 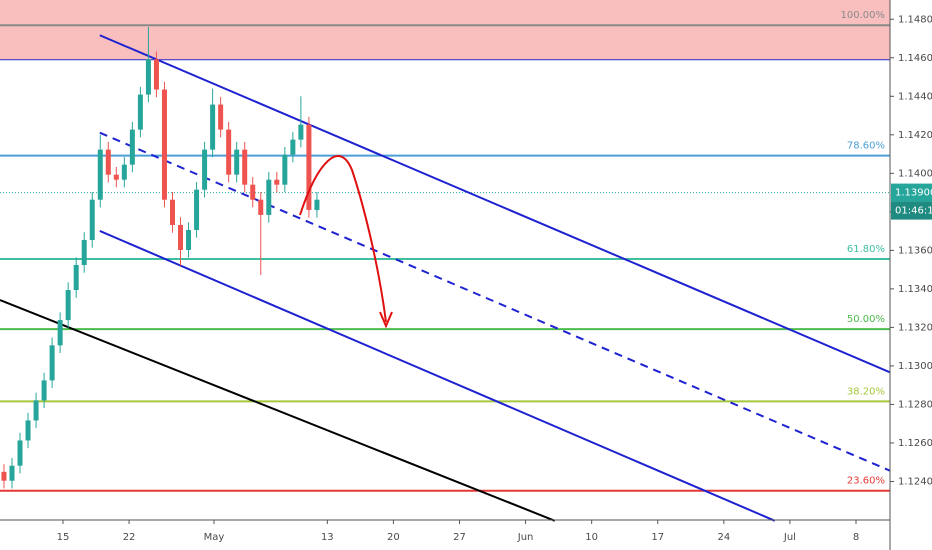 What do you see at coordinates (63, 537) in the screenshot?
I see `x-tick-label: 15` at bounding box center [63, 537].